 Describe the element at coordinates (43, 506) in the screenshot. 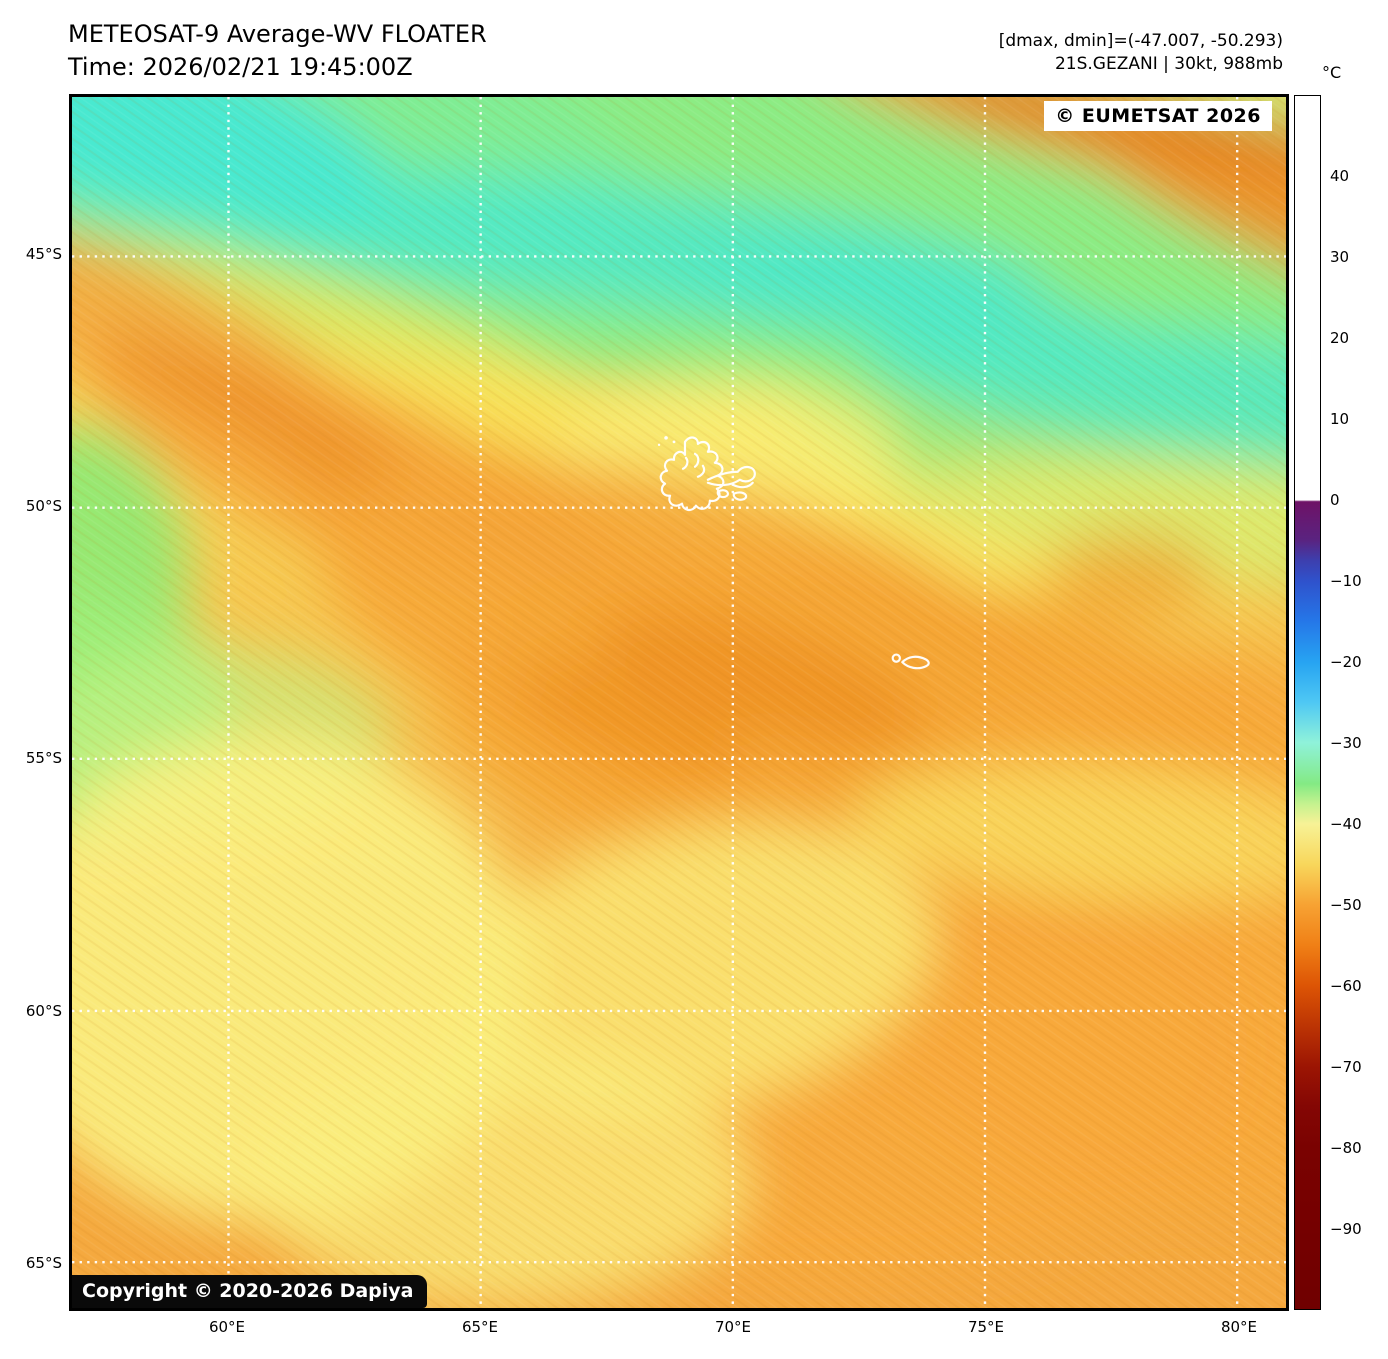

I see `y-axis-tick-label: 50°S` at that location.